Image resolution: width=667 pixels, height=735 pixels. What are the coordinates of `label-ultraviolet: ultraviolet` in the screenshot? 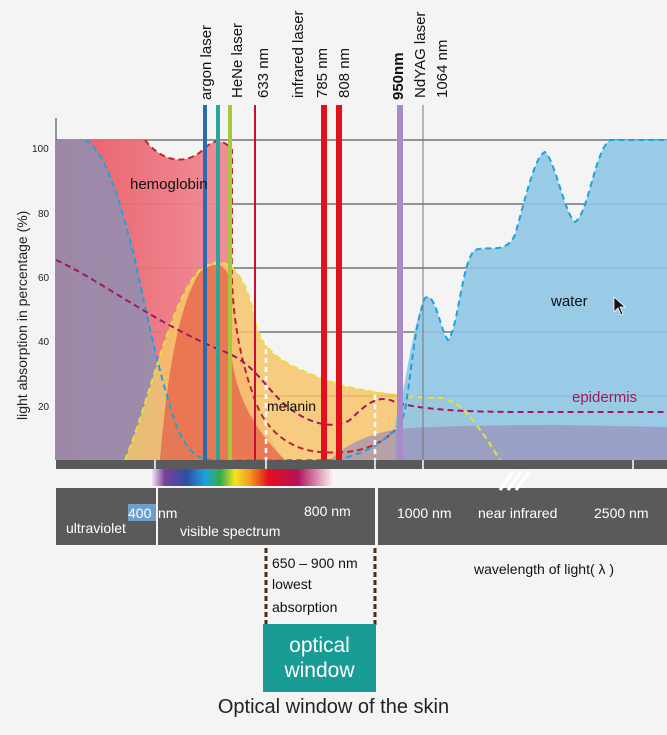 It's located at (96, 528).